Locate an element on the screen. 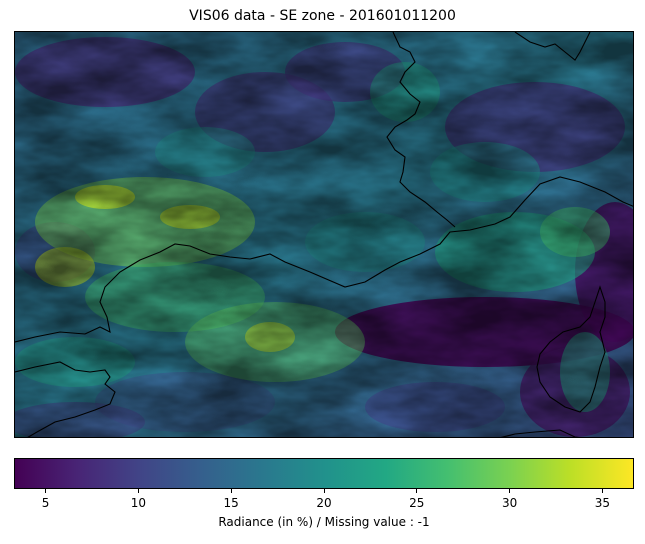 This screenshot has height=544, width=645. colorbar-ticks: 5 10 15 20 25 30 35 is located at coordinates (324, 500).